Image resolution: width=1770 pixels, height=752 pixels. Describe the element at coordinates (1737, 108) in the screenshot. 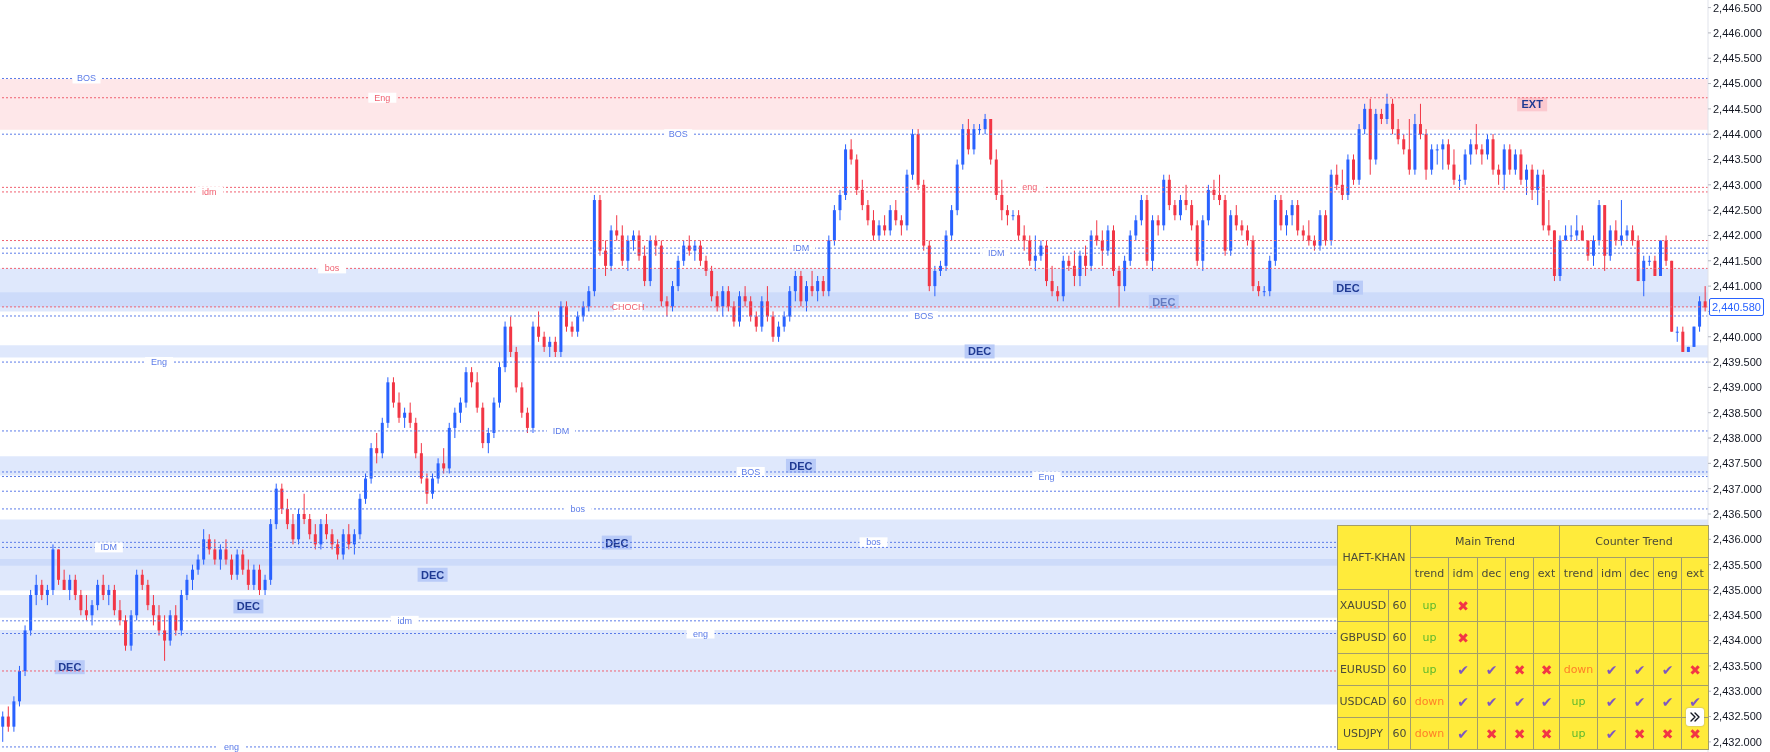

I see `y-tick-label: 2,444.500` at that location.